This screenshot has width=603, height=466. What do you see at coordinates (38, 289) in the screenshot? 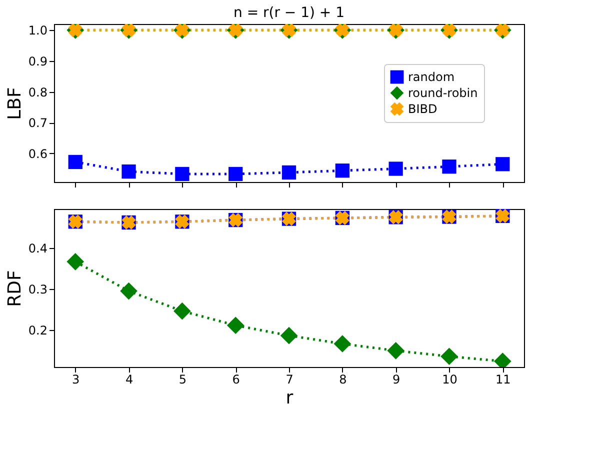
I see `y-tick-label: 0.3` at bounding box center [38, 289].